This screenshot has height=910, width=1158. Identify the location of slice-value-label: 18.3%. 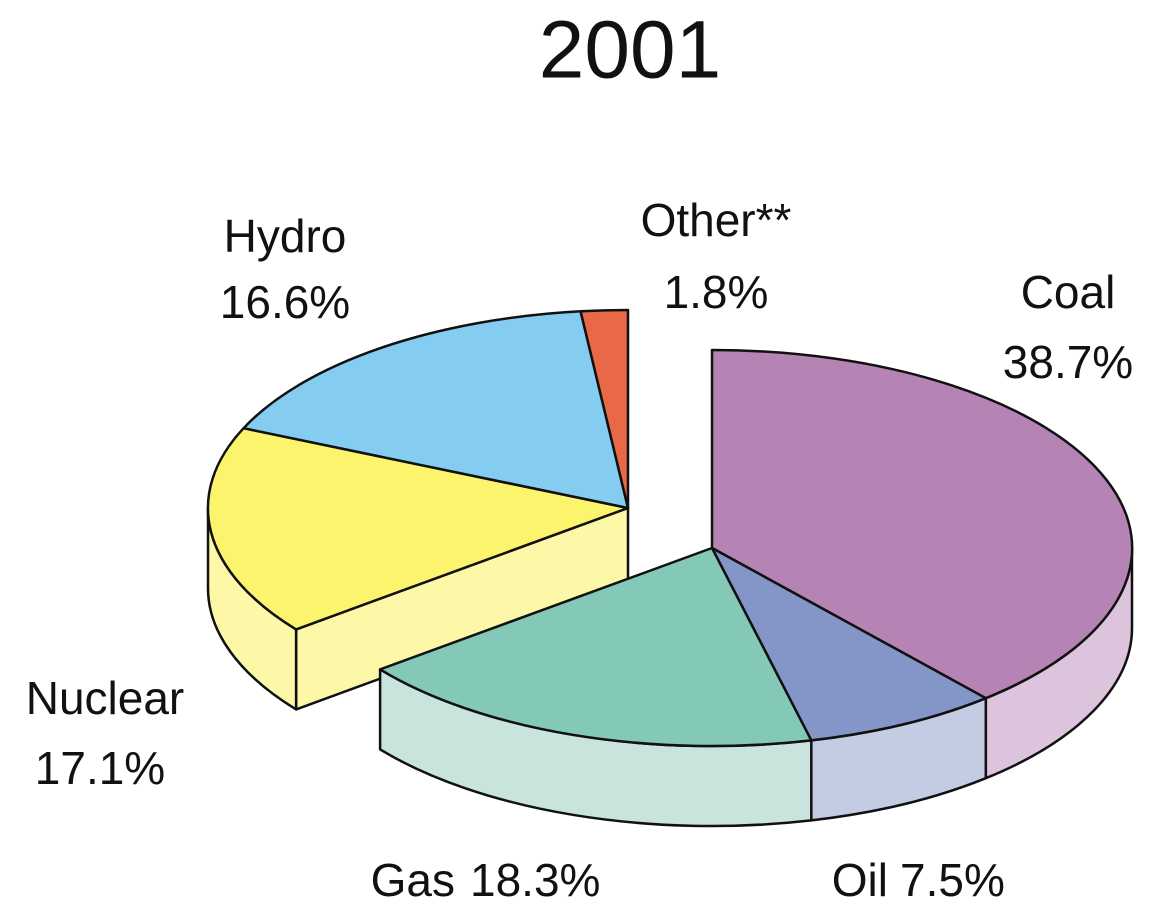
(535, 880).